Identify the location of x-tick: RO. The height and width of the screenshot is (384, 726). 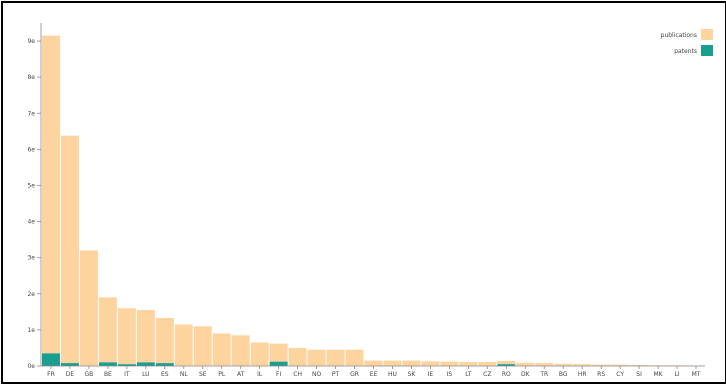
(506, 372).